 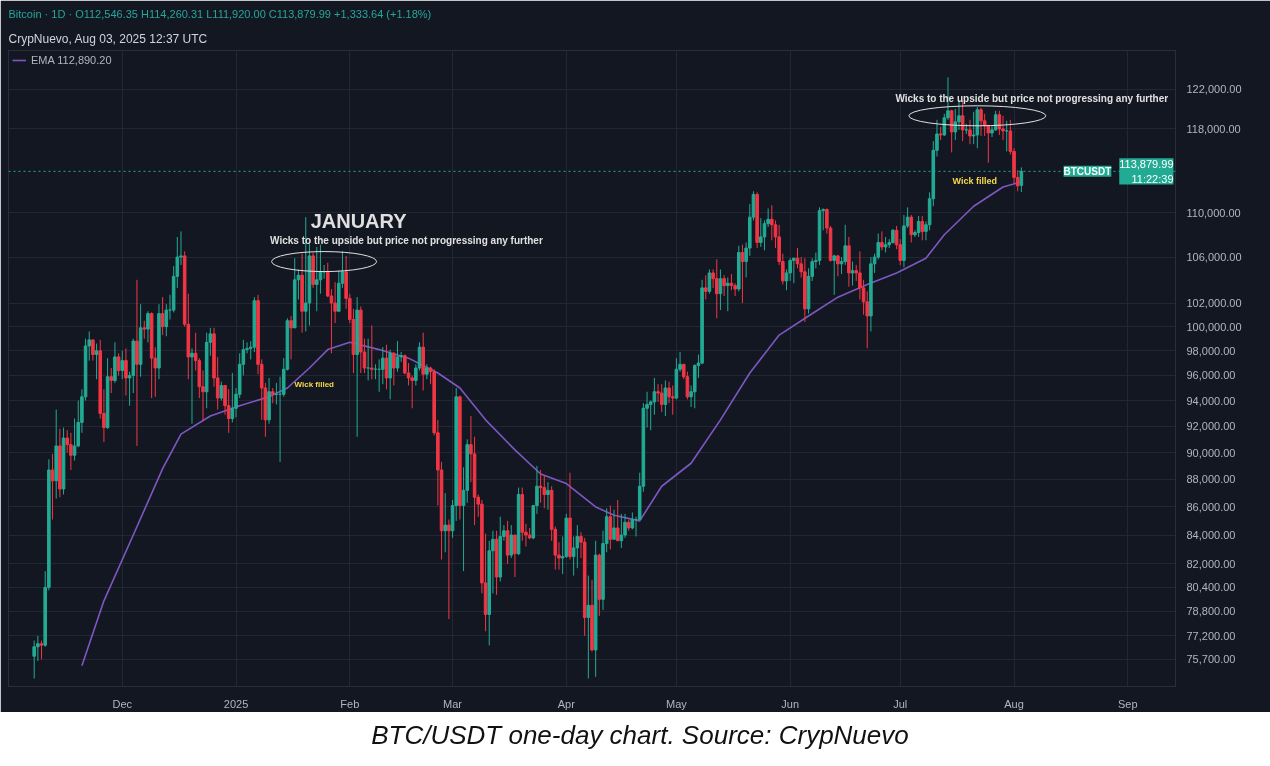 What do you see at coordinates (359, 220) in the screenshot?
I see `annotation: JANUARY` at bounding box center [359, 220].